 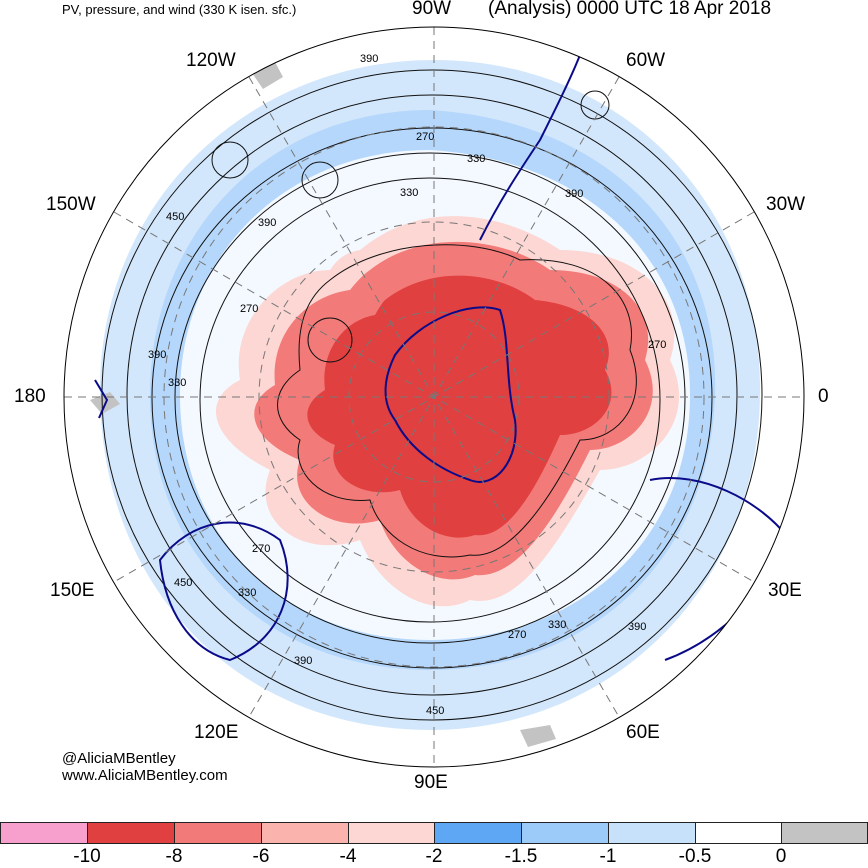 I want to click on lon-label-0: 0, so click(x=823, y=396).